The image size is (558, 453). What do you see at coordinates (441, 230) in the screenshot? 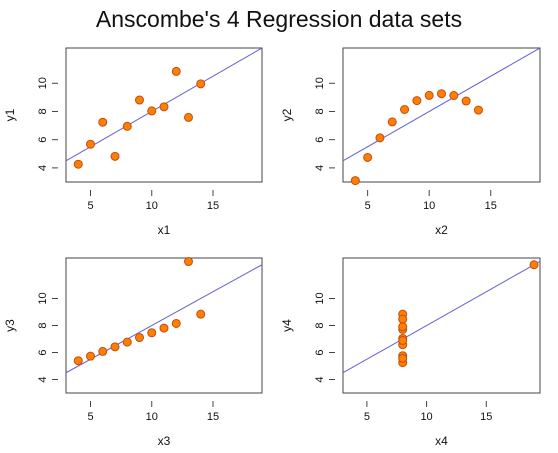
I see `x-axis-label: x2` at bounding box center [441, 230].